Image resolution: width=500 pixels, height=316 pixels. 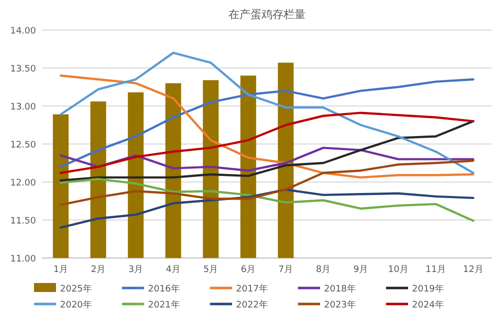 I want to click on legend-label: 2022年, so click(x=252, y=305).